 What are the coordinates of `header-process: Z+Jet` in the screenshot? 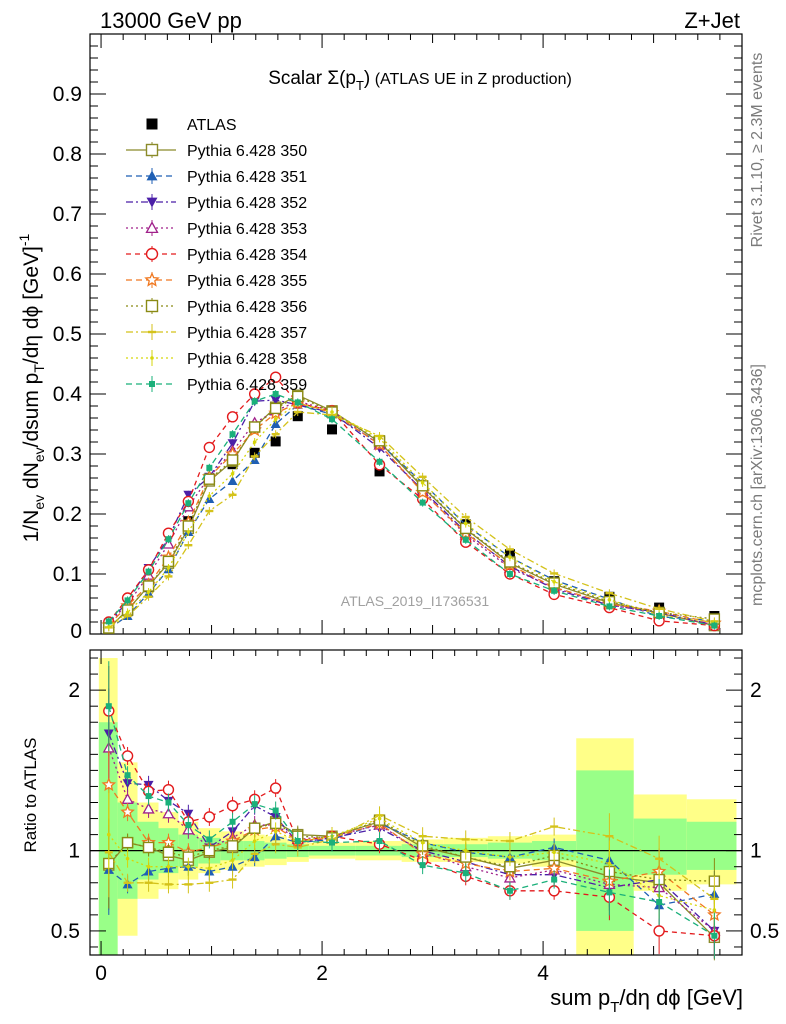 It's located at (712, 20).